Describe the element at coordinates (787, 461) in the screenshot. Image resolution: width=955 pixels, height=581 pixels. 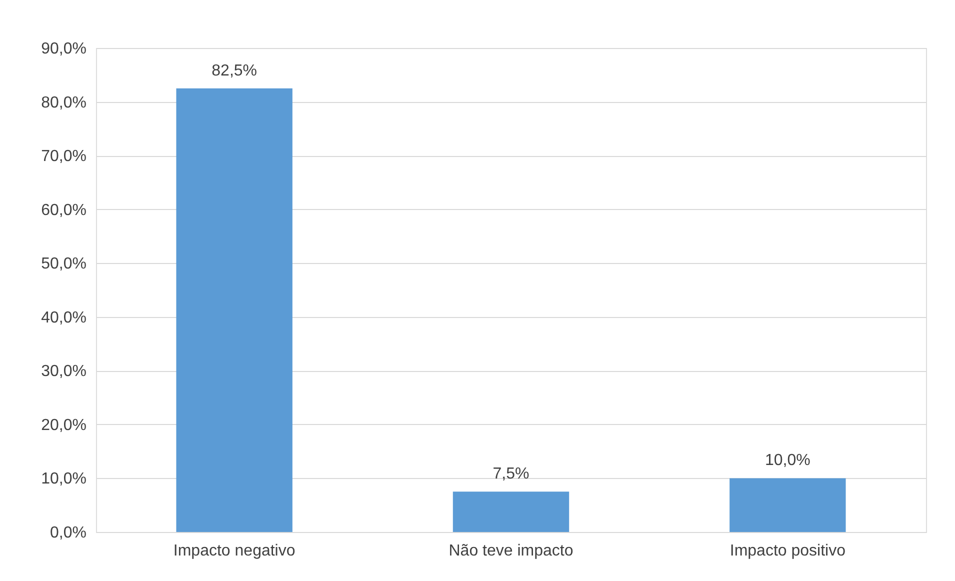
I see `data-label: 10,0%` at that location.